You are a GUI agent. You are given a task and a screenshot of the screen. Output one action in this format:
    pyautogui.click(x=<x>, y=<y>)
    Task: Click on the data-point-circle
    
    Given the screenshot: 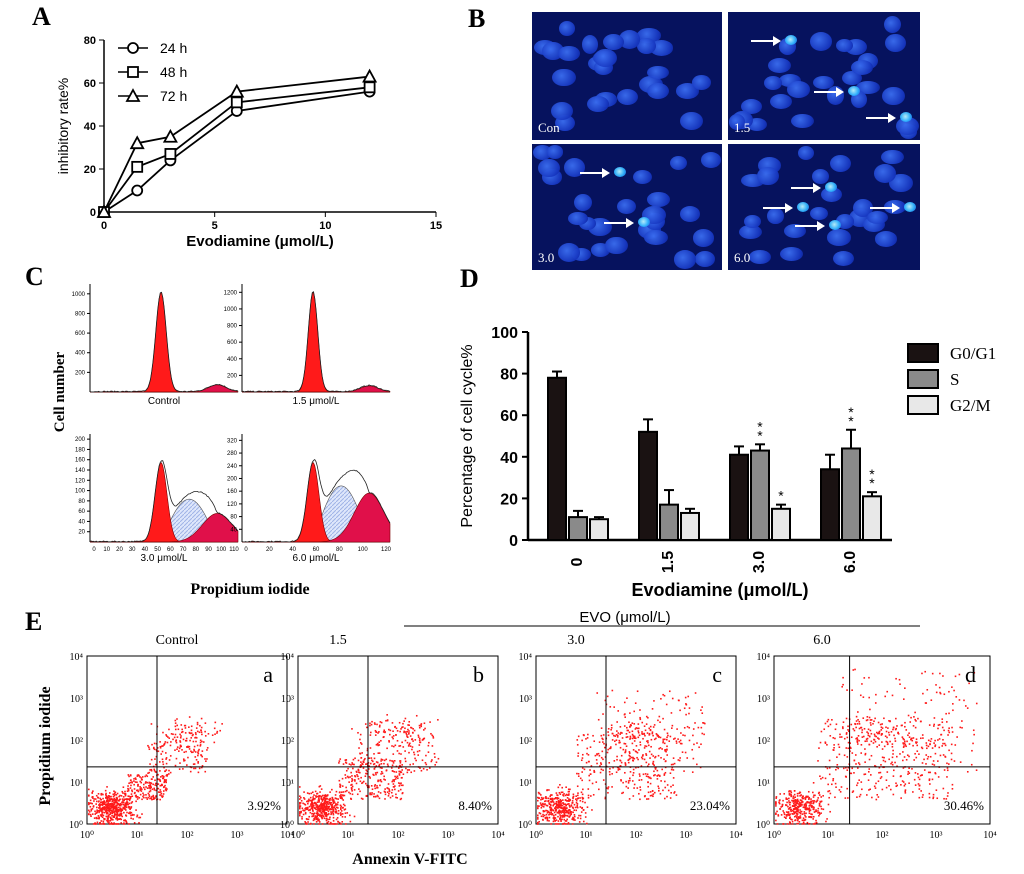 What is the action you would take?
    pyautogui.click(x=137, y=190)
    